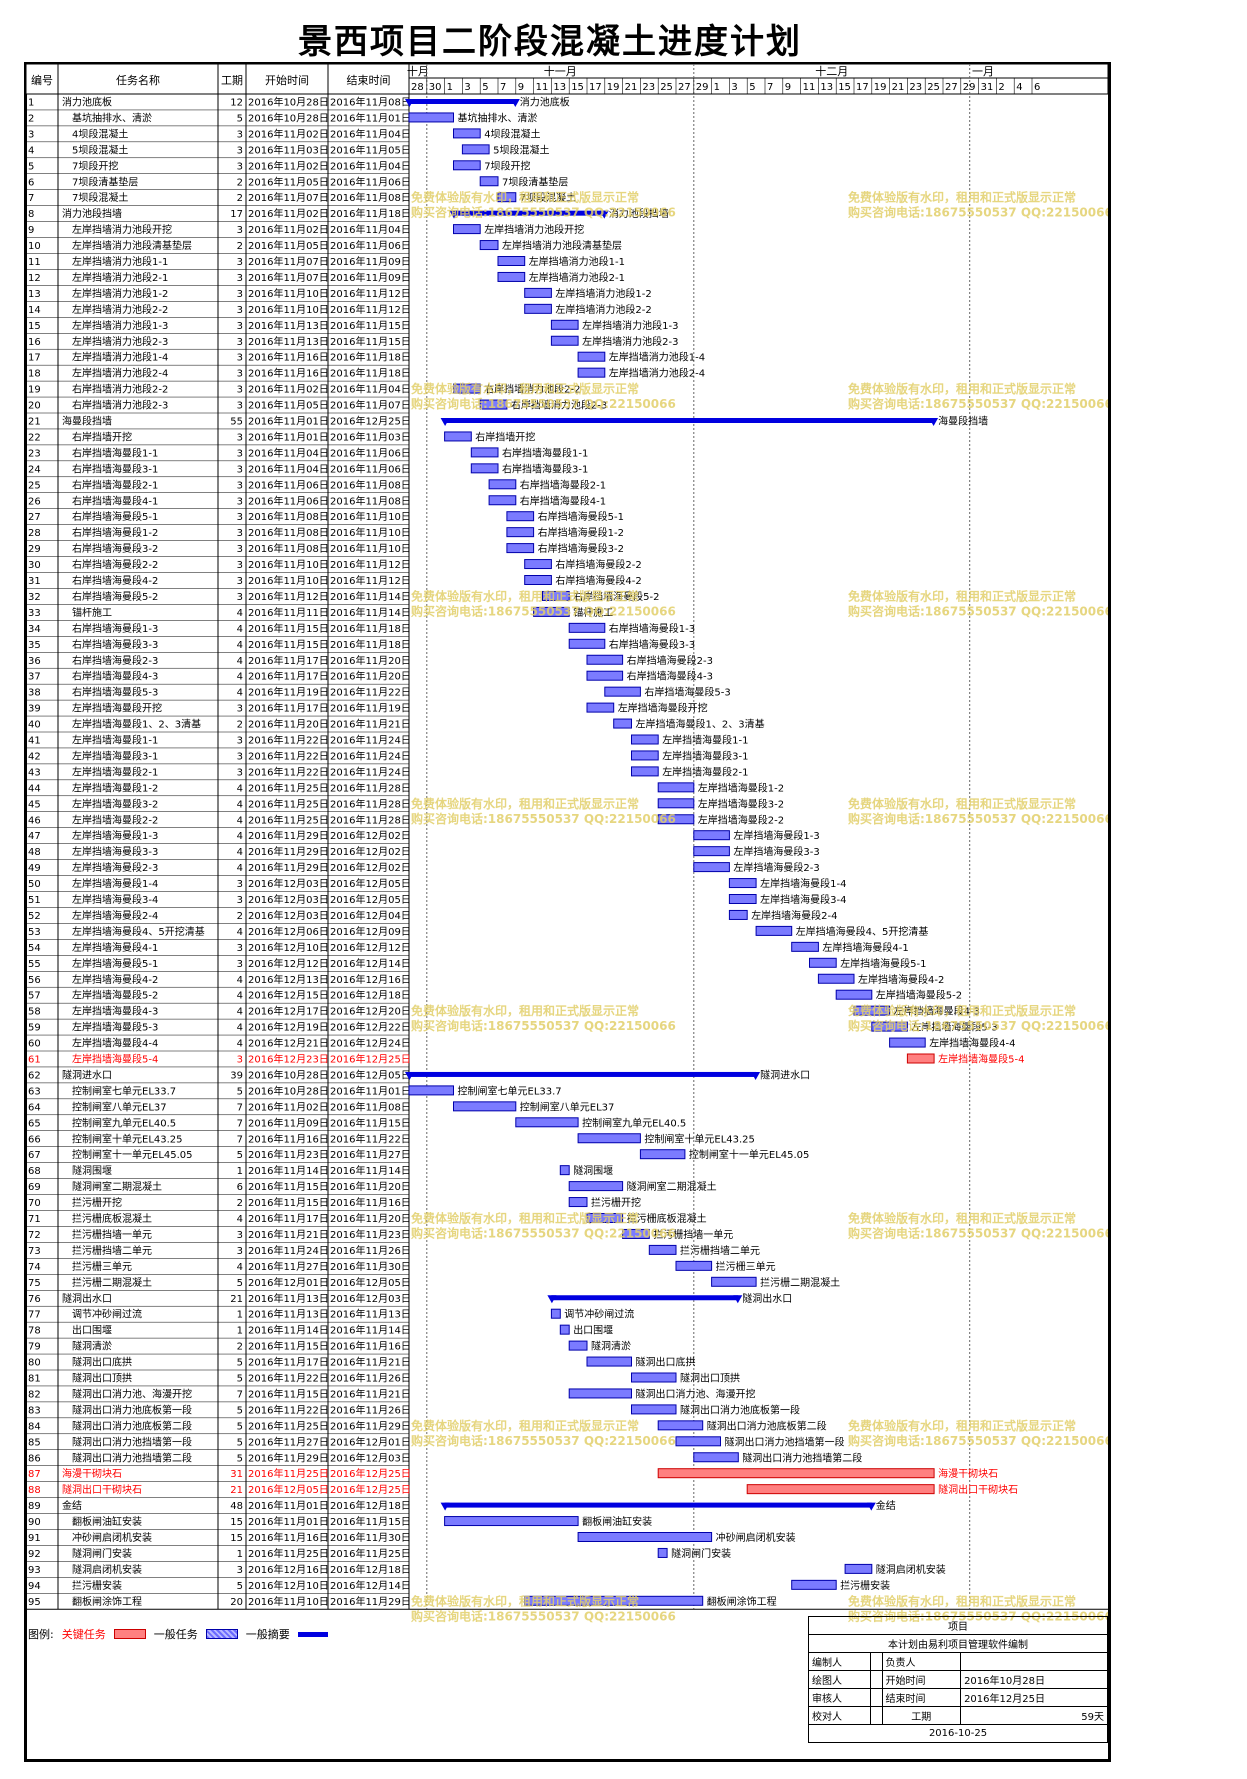 The width and height of the screenshot is (1247, 1779). What do you see at coordinates (593, 1330) in the screenshot?
I see `bar-label: 出口围堰` at bounding box center [593, 1330].